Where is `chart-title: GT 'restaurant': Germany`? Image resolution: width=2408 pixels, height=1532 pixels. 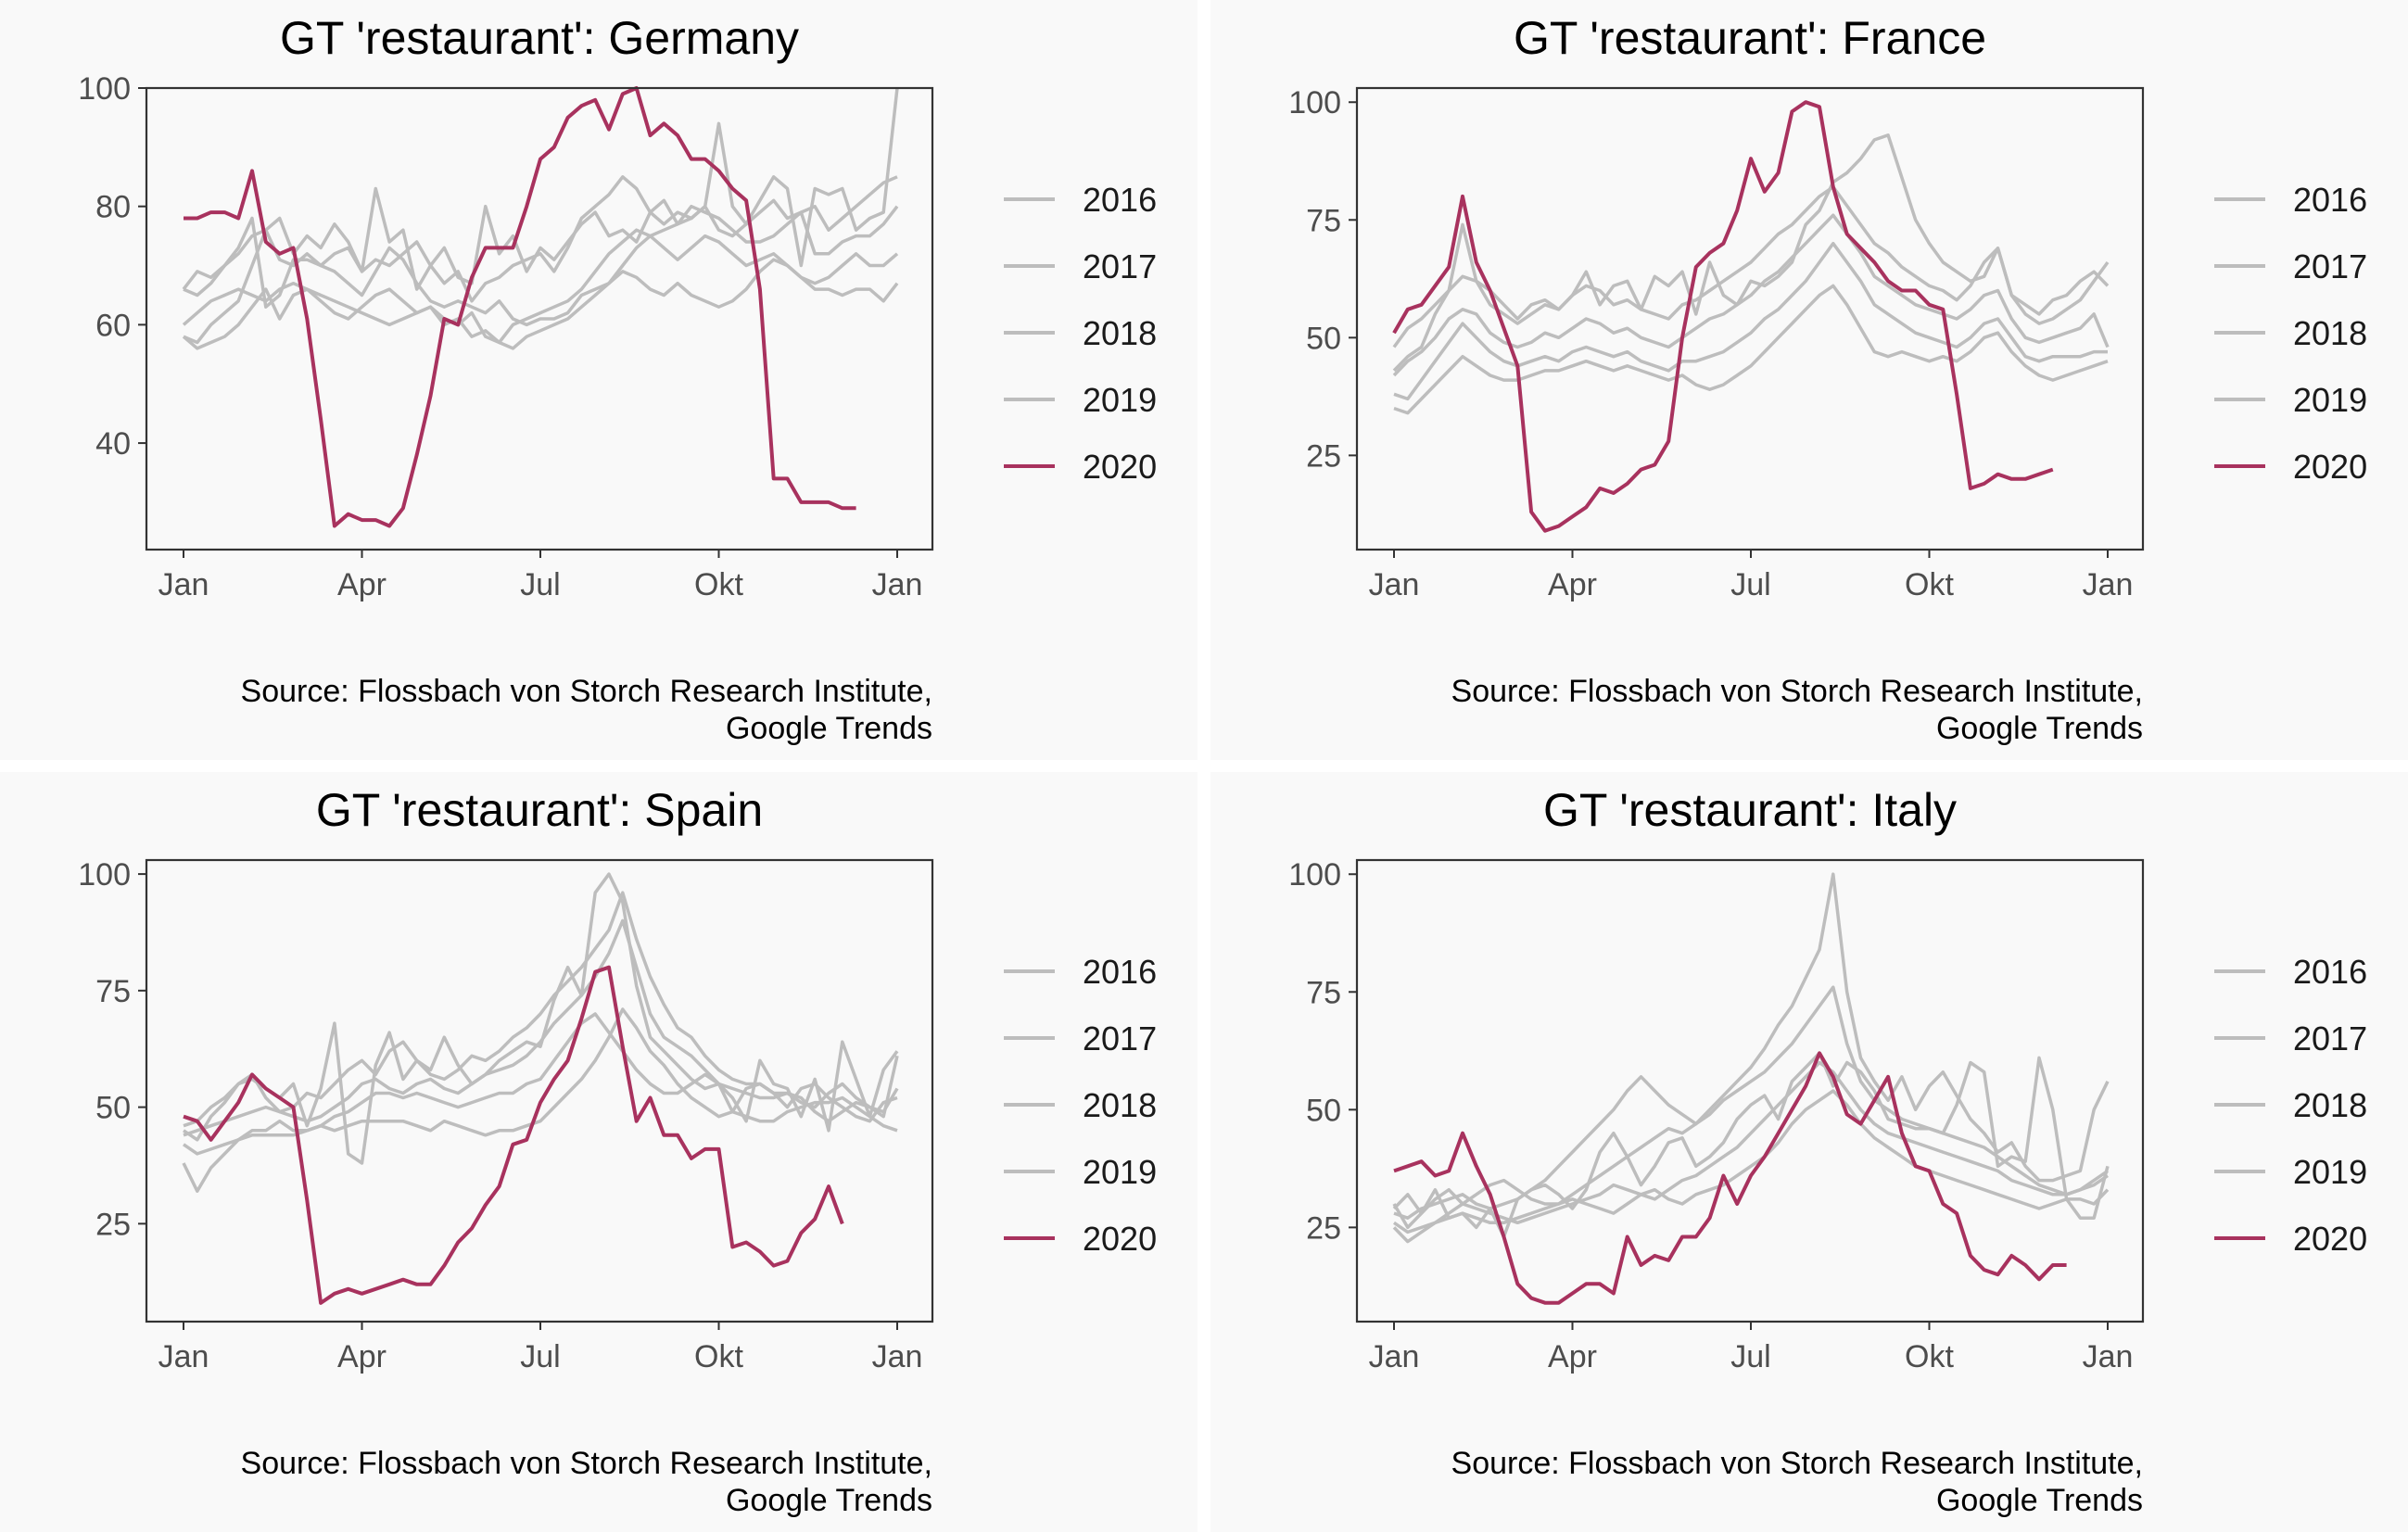
chart-title: GT 'restaurant': Germany is located at coordinates (539, 38).